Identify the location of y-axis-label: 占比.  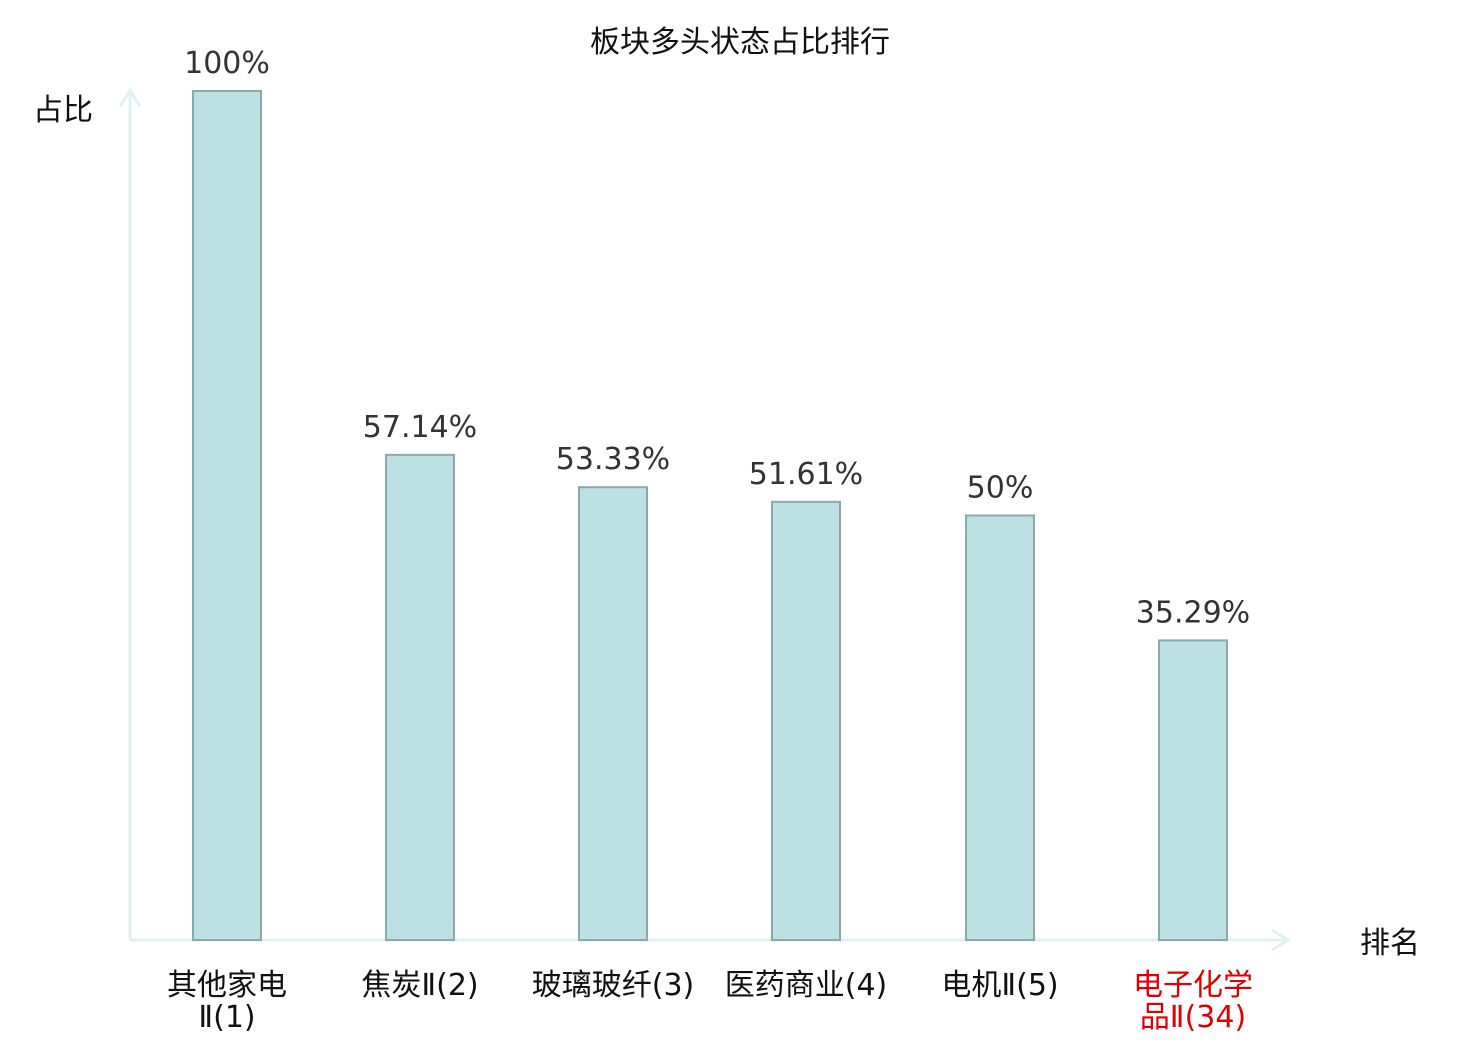
(63, 110).